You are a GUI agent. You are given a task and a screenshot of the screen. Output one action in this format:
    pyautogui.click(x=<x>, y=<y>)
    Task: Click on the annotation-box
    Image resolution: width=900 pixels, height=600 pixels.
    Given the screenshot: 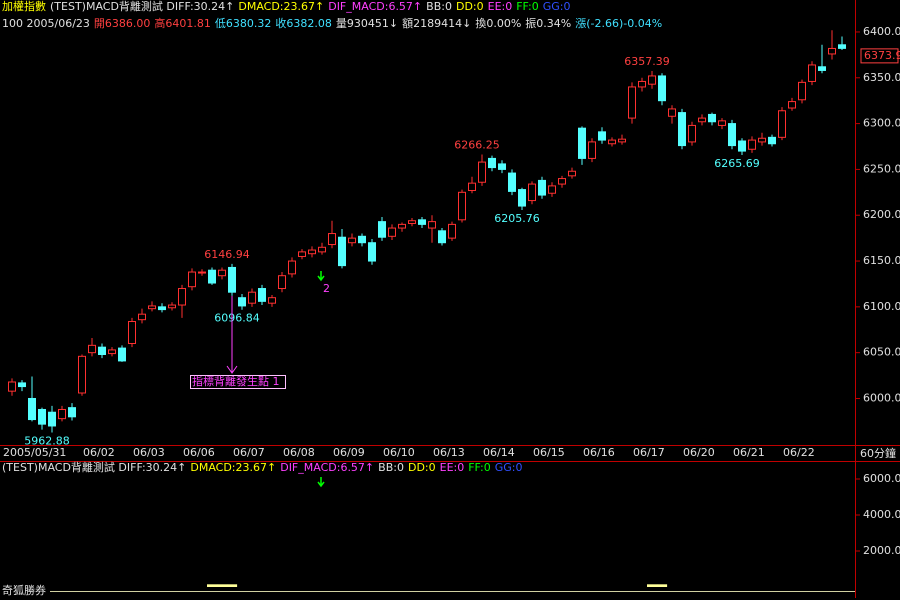 What is the action you would take?
    pyautogui.click(x=238, y=382)
    